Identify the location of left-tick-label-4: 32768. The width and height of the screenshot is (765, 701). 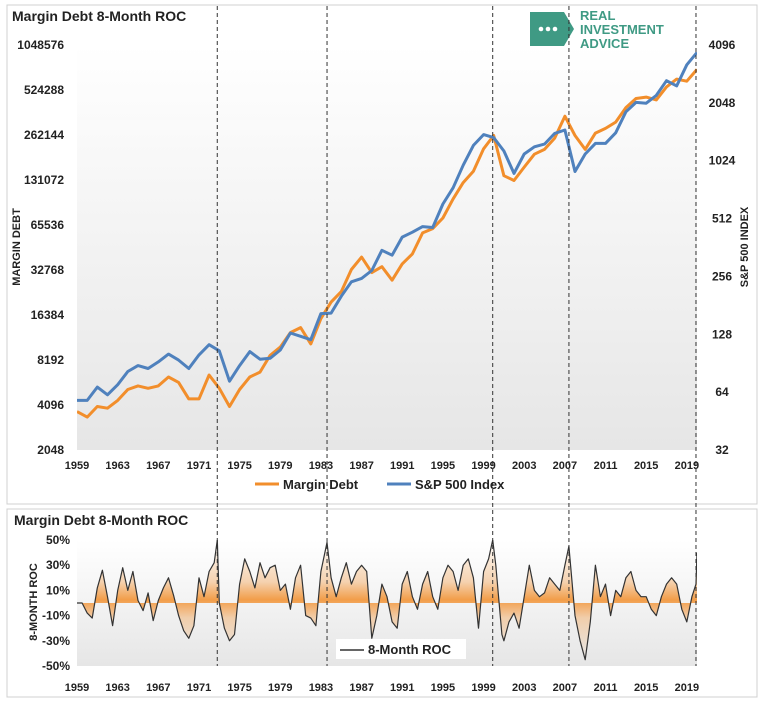
(48, 270).